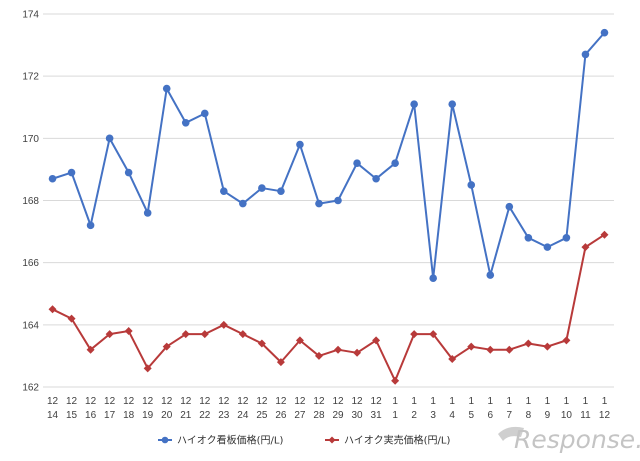  I want to click on x-tick-day: 9, so click(548, 415).